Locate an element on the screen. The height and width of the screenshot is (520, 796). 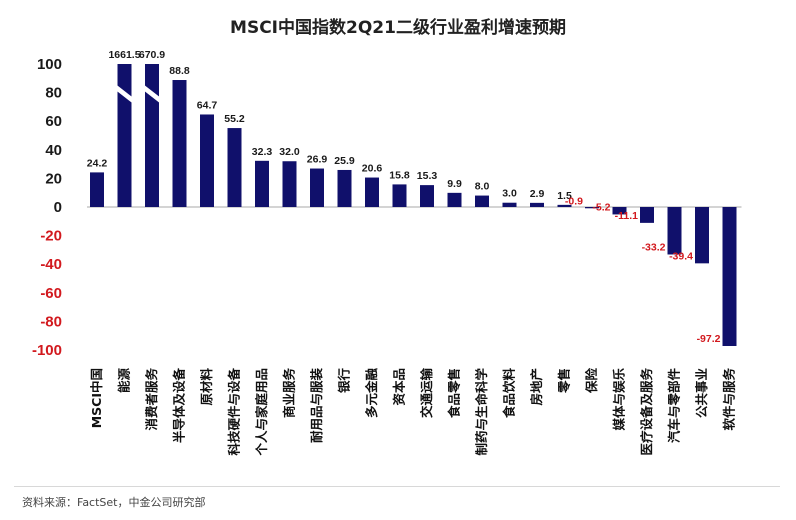
y-tick-label: -100 is located at coordinates (47, 350).